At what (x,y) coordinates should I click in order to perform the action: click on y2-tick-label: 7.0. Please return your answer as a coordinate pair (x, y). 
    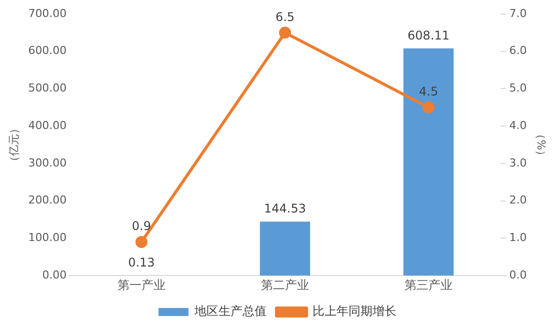
    Looking at the image, I should click on (518, 13).